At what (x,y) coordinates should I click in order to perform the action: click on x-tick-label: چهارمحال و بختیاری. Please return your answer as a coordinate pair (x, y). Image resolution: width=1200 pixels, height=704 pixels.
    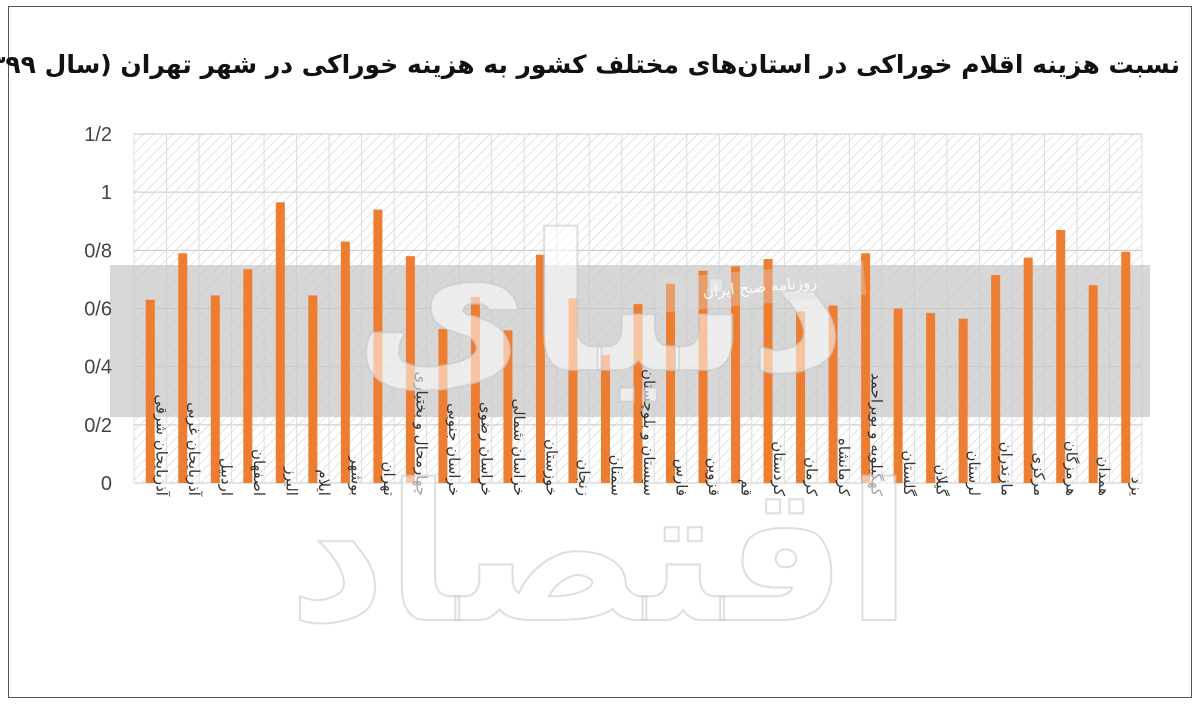
    Looking at the image, I should click on (421, 434).